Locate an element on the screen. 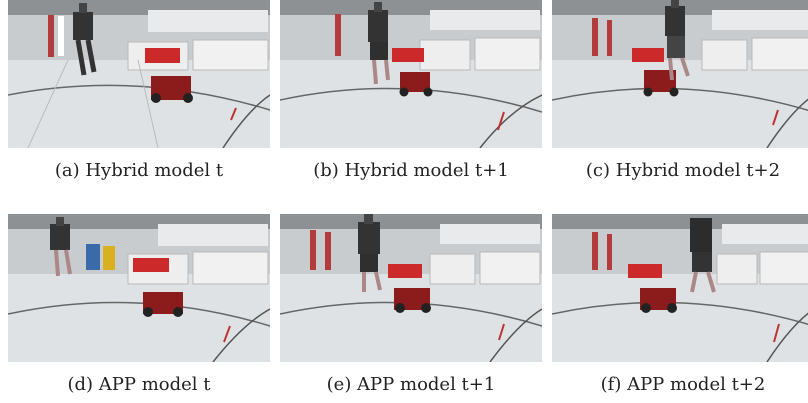 The height and width of the screenshot is (403, 808). photo-hybrid-t2 is located at coordinates (680, 74).